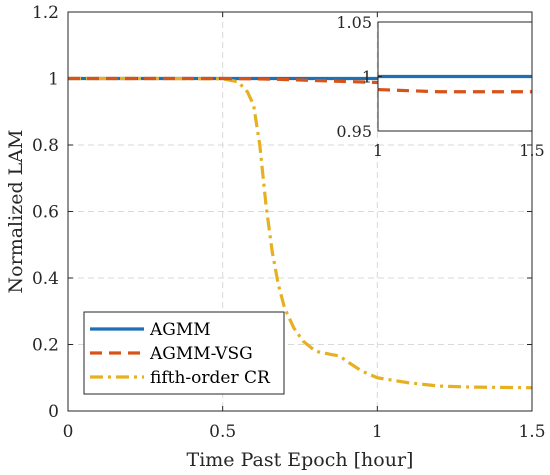 The height and width of the screenshot is (475, 550). I want to click on inset-series-line-agmm-vsg, so click(454, 90).